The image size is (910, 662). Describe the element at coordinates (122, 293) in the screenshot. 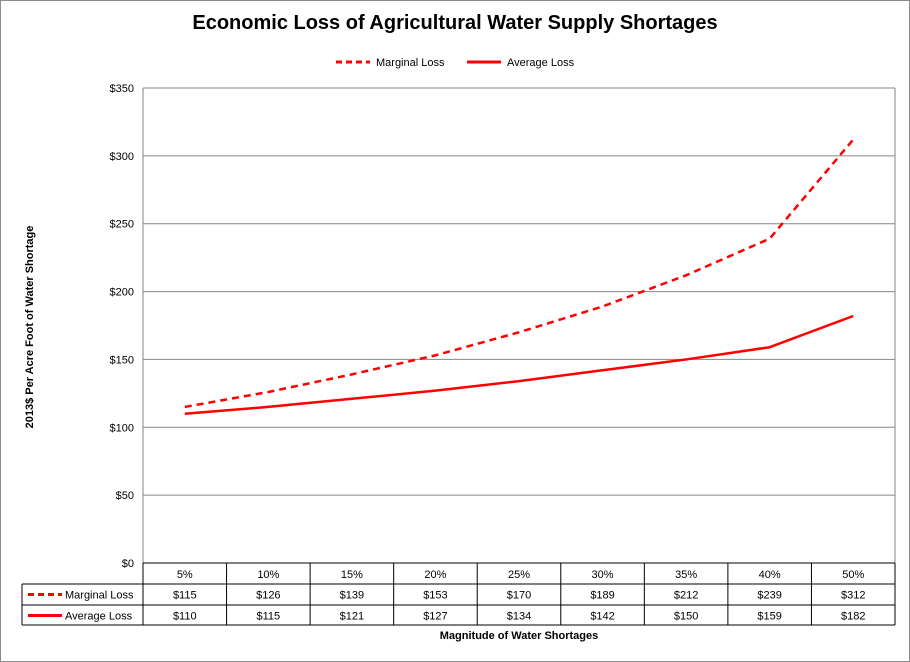

I see `y-tick-label: $200` at that location.